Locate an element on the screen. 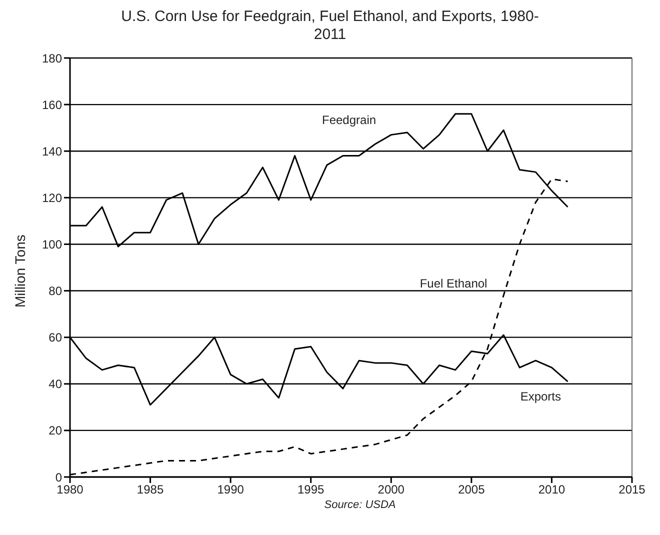 The image size is (660, 535). y-tick-label: 0 is located at coordinates (58, 477).